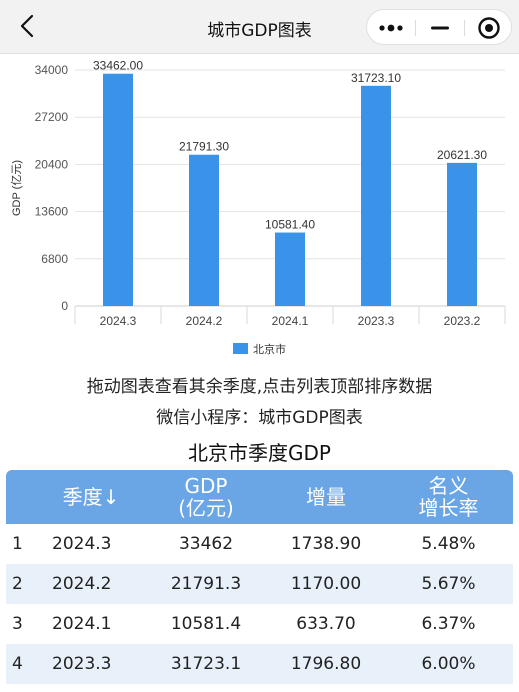  What do you see at coordinates (259, 387) in the screenshot?
I see `drag-hint-text: 拖动图表查看其余季度,点击列表顶部排序数据` at bounding box center [259, 387].